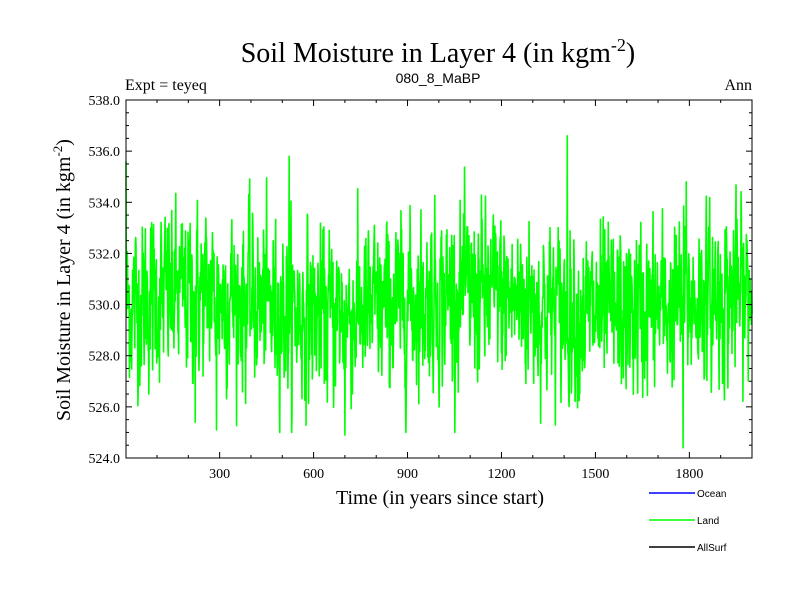  I want to click on expt-label: Expt = teyeq, so click(166, 85).